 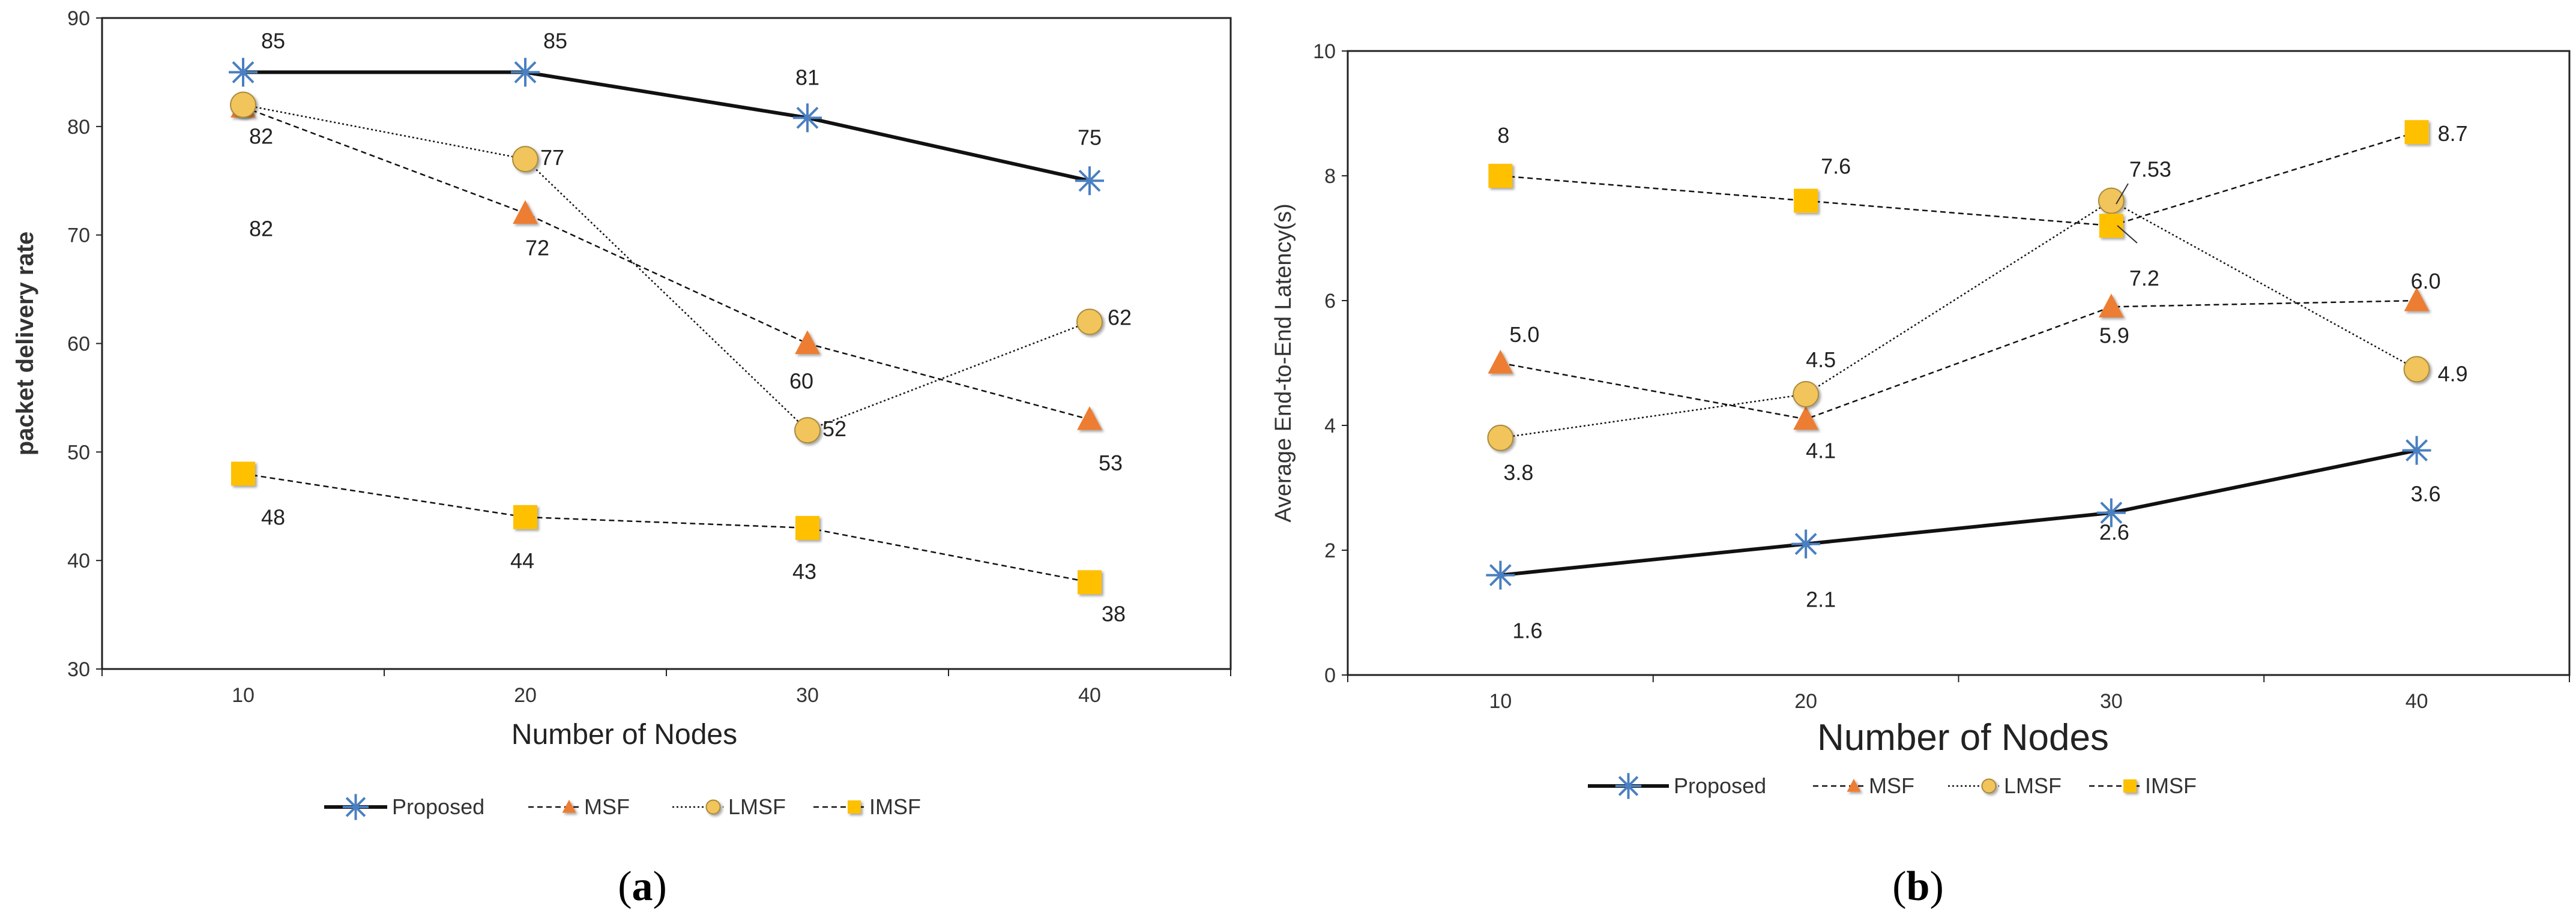 I want to click on panel-a-imsf-label-2: 43, so click(x=804, y=571).